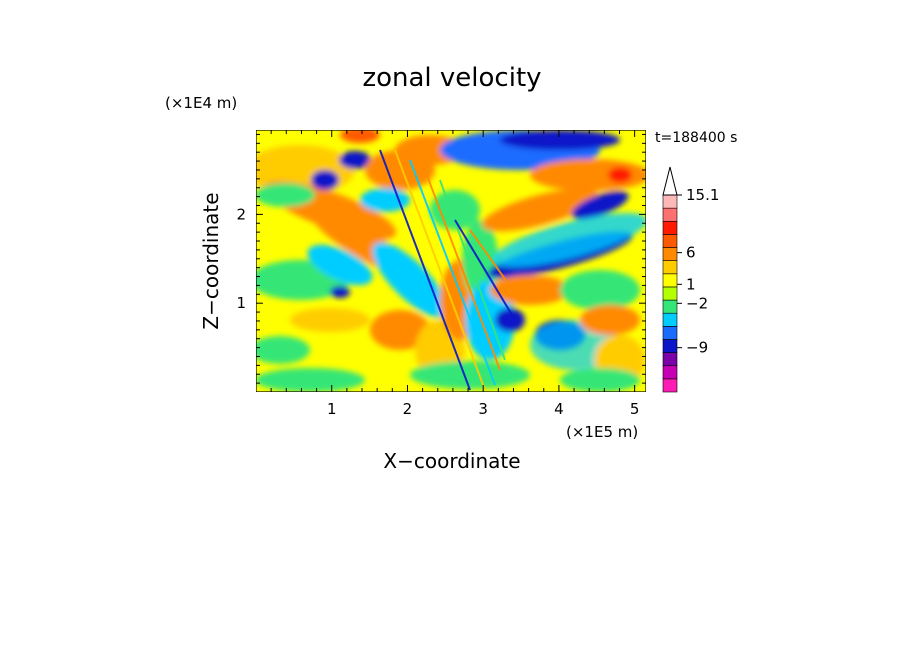 This screenshot has width=904, height=654. What do you see at coordinates (702, 195) in the screenshot?
I see `colorbar-label: 15.1` at bounding box center [702, 195].